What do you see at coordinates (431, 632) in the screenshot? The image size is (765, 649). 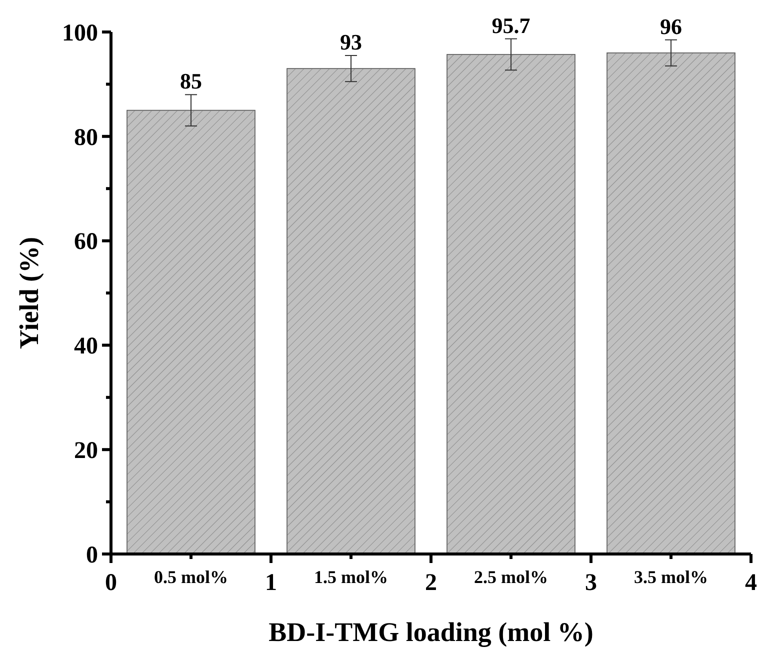 I see `x-axis-title: BD-I-TMG loading (mol %)` at bounding box center [431, 632].